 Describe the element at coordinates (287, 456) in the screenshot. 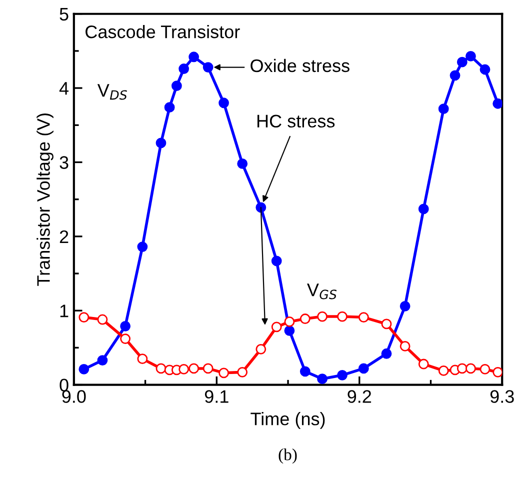

I see `text: (b)` at that location.